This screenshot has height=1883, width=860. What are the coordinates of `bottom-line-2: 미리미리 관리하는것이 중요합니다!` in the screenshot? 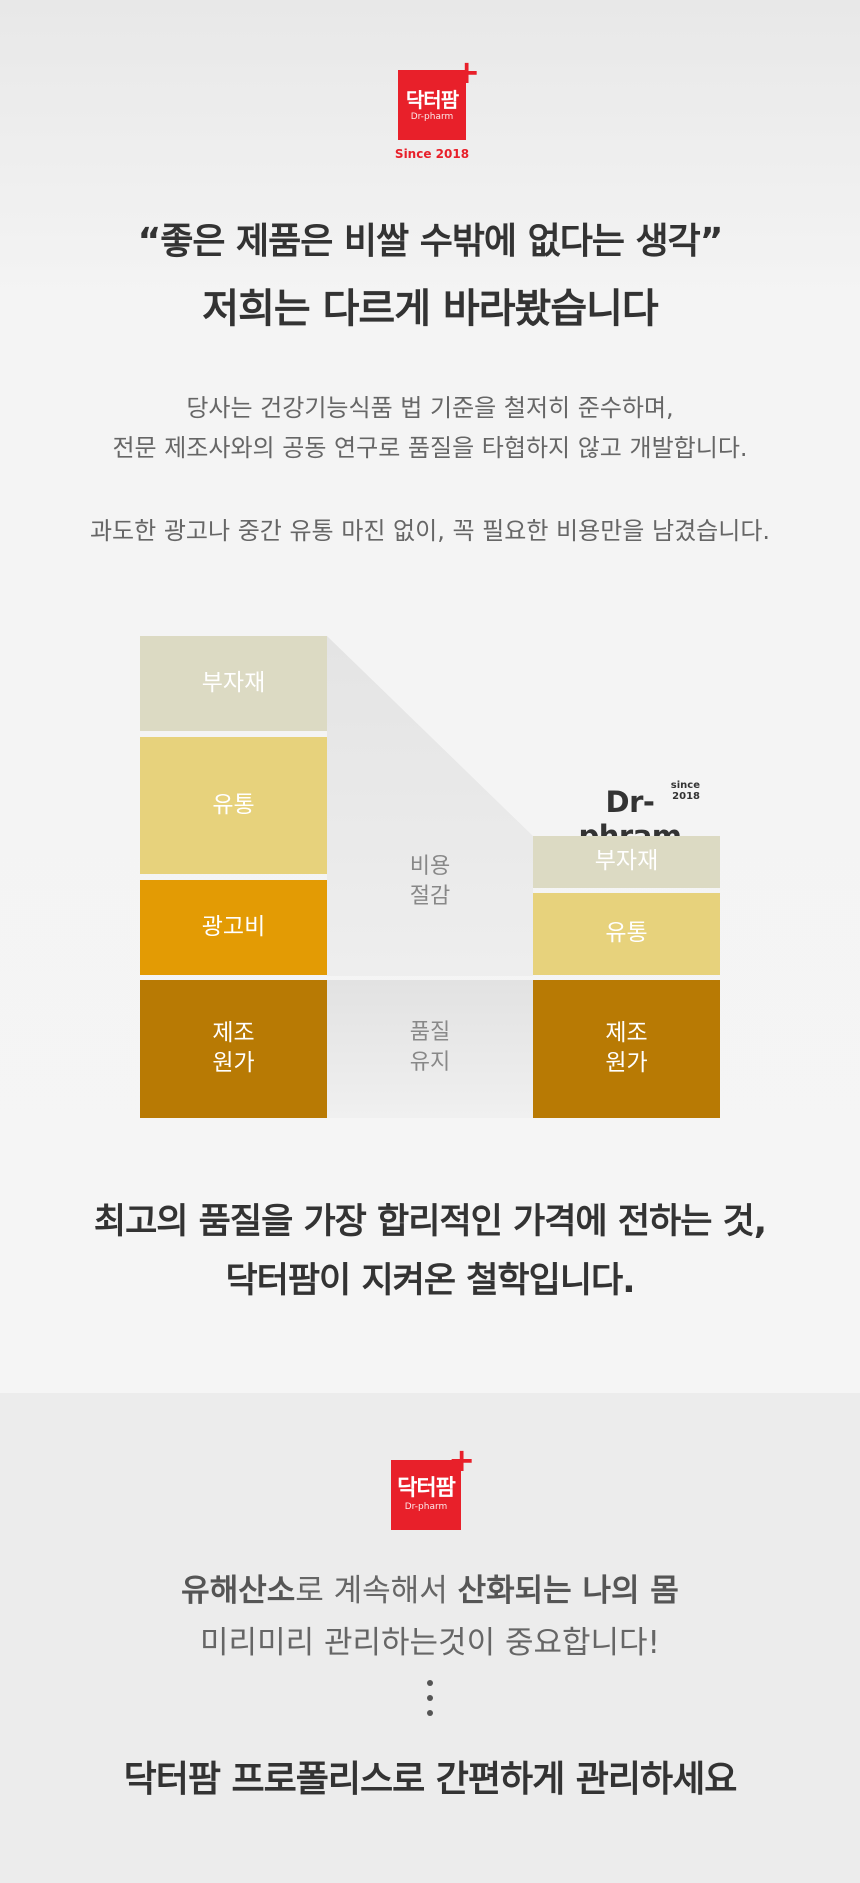 It's located at (430, 1643).